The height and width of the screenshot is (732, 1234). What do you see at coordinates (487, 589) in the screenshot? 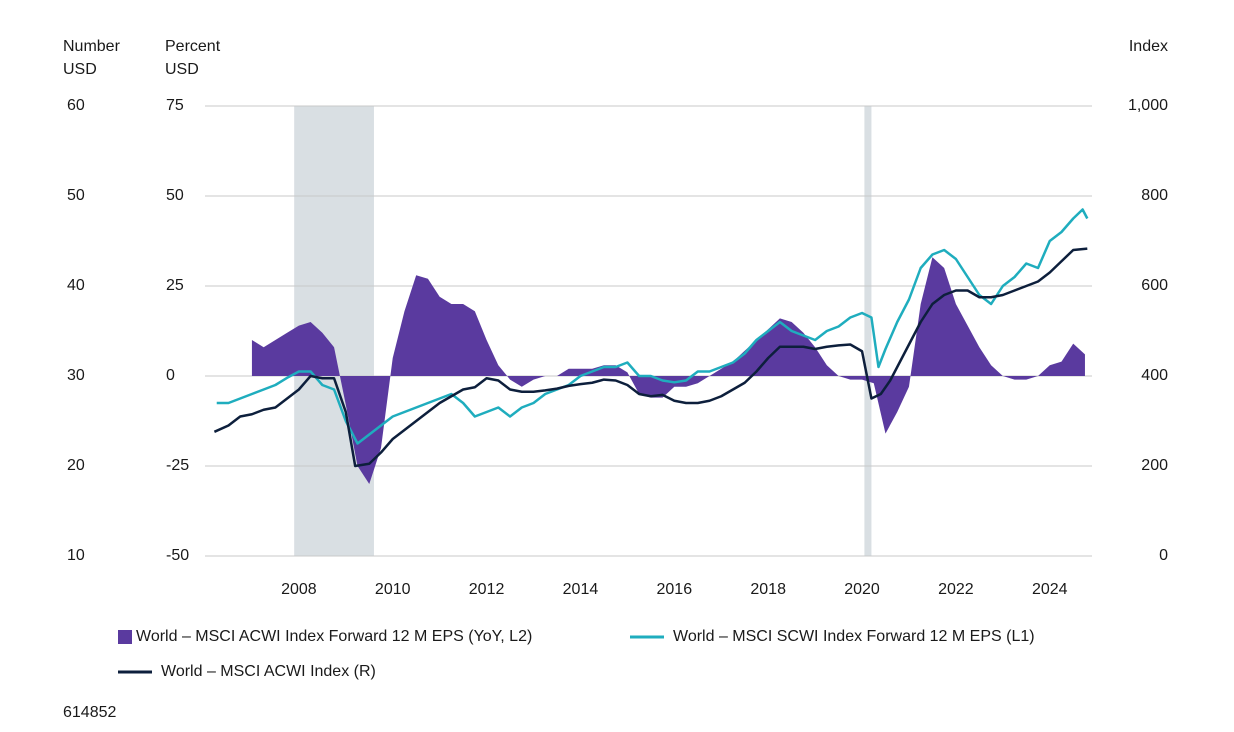
I see `x-tick-label: 2012` at bounding box center [487, 589].